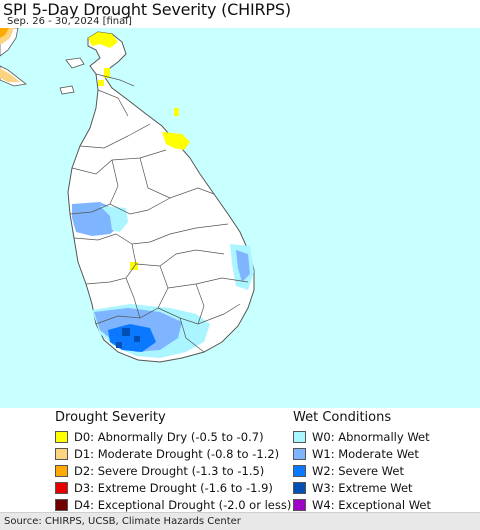 This screenshot has height=530, width=480. I want to click on drought-legend-item: D2: Severe Drought (-1.3 to -1.5), so click(173, 470).